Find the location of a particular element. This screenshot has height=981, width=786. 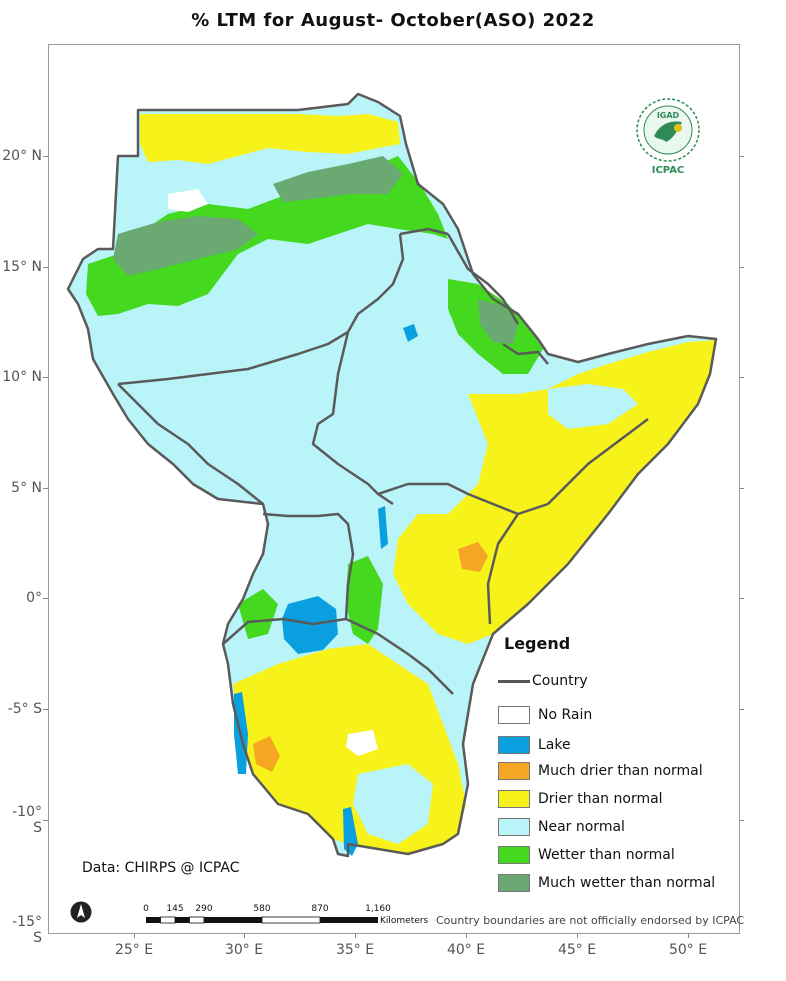

lat-label-10s: -10° S is located at coordinates (27, 820).